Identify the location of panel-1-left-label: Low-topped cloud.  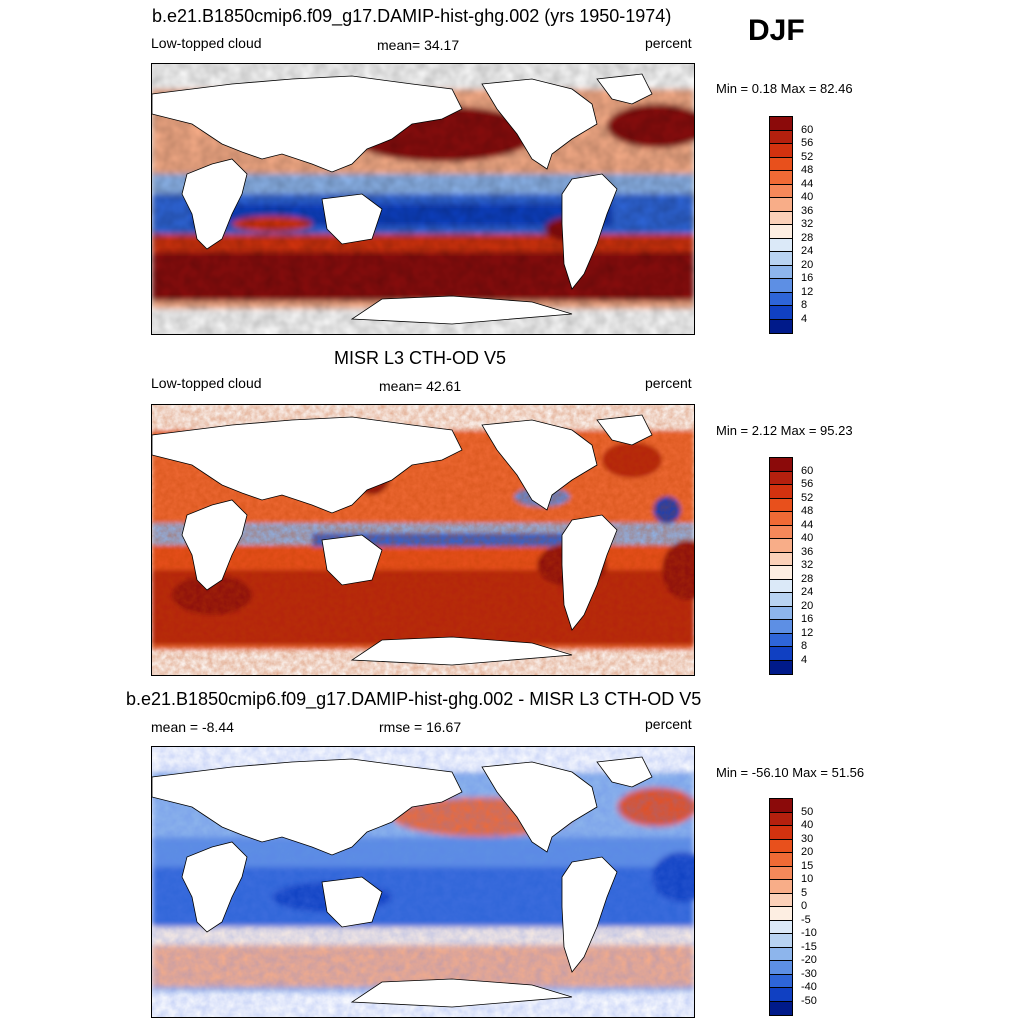
(206, 43).